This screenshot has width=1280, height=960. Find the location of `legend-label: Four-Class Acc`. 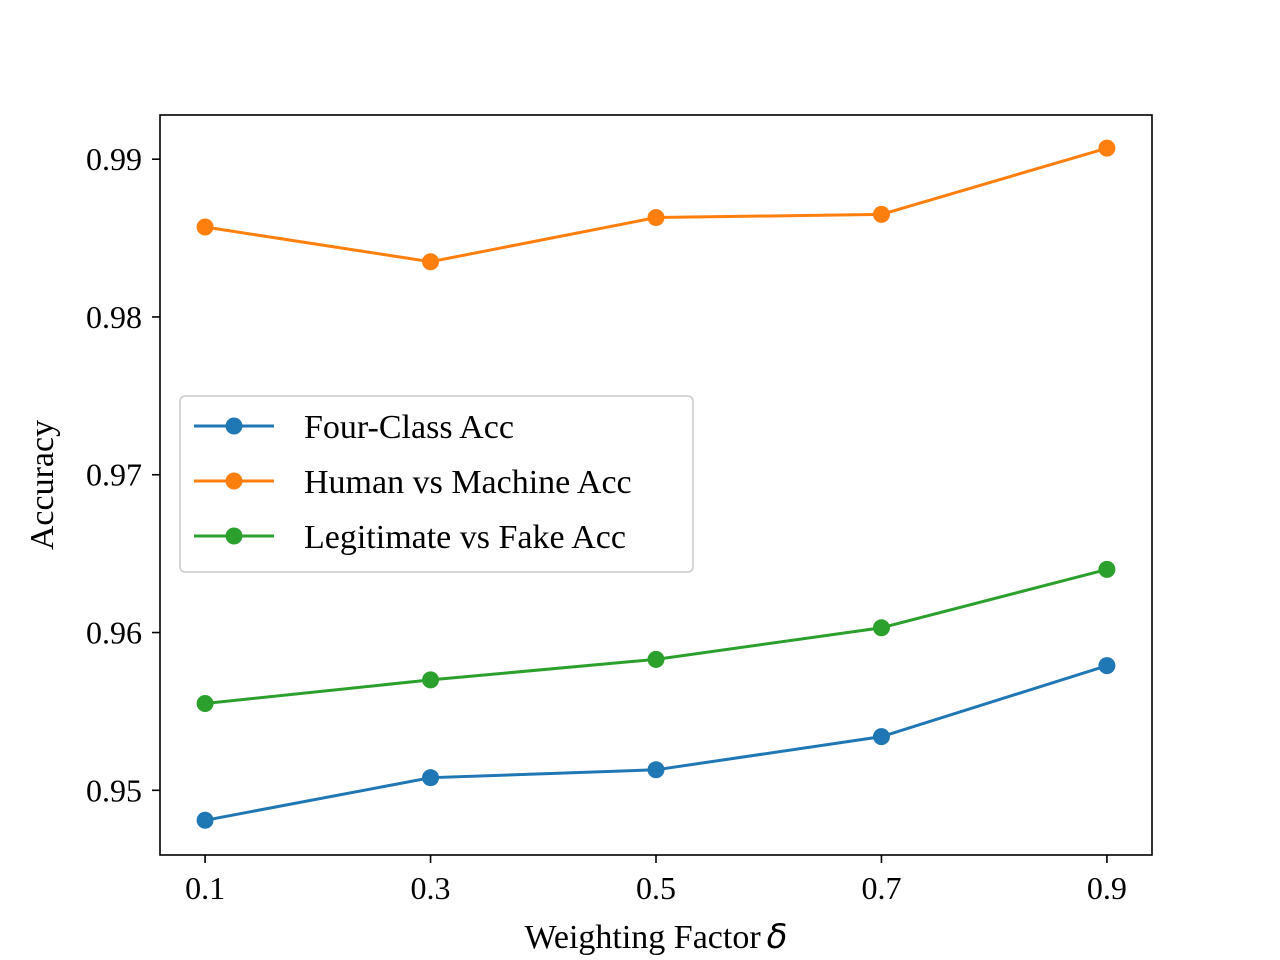

legend-label: Four-Class Acc is located at coordinates (409, 427).